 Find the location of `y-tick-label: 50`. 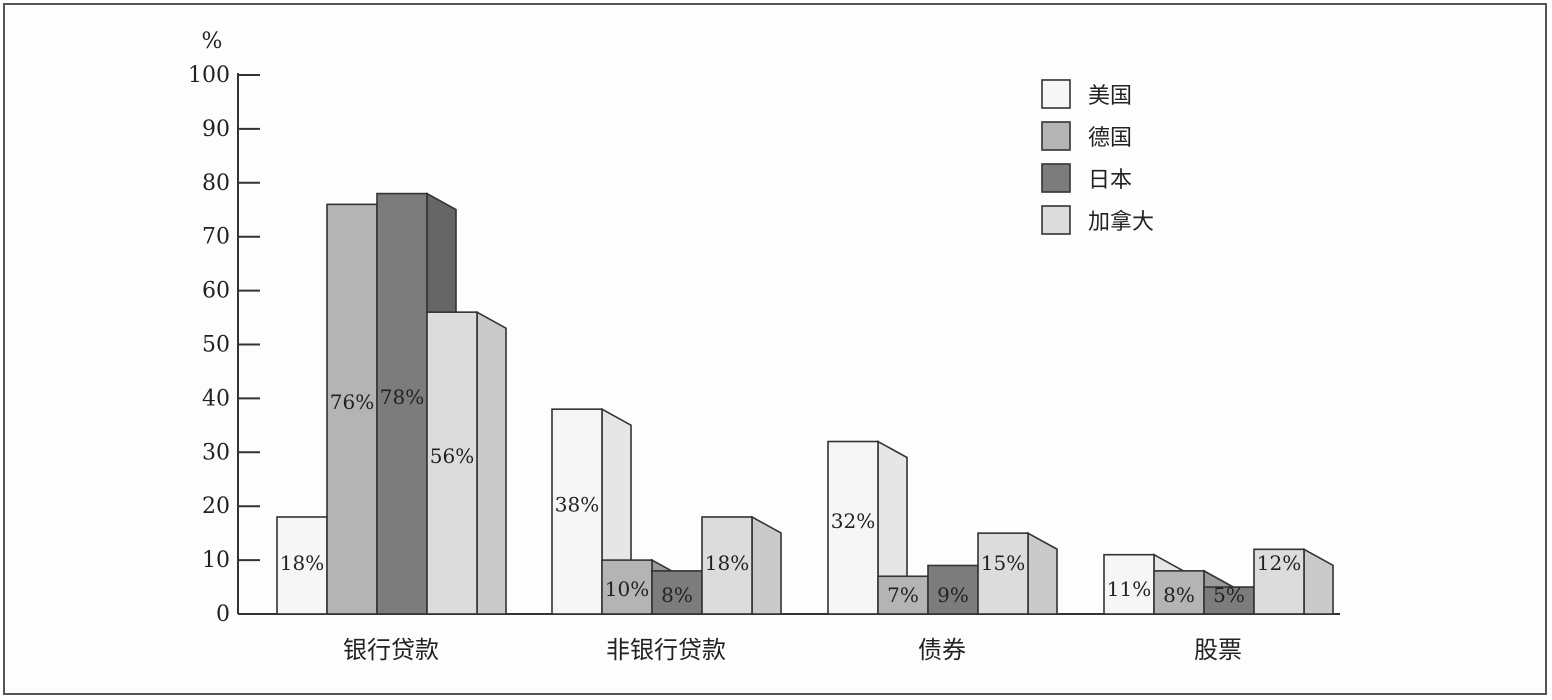

y-tick-label: 50 is located at coordinates (216, 345).